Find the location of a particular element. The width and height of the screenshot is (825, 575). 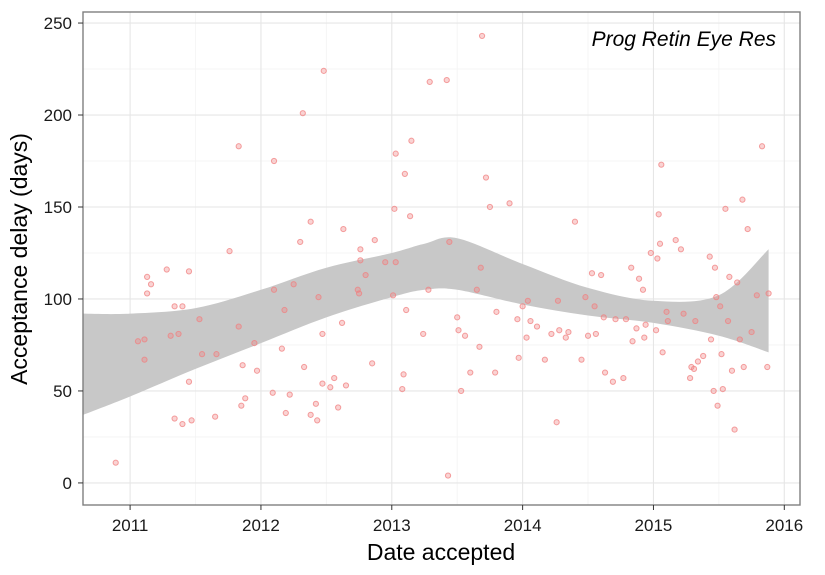

y-tick-label: 250 is located at coordinates (58, 23).